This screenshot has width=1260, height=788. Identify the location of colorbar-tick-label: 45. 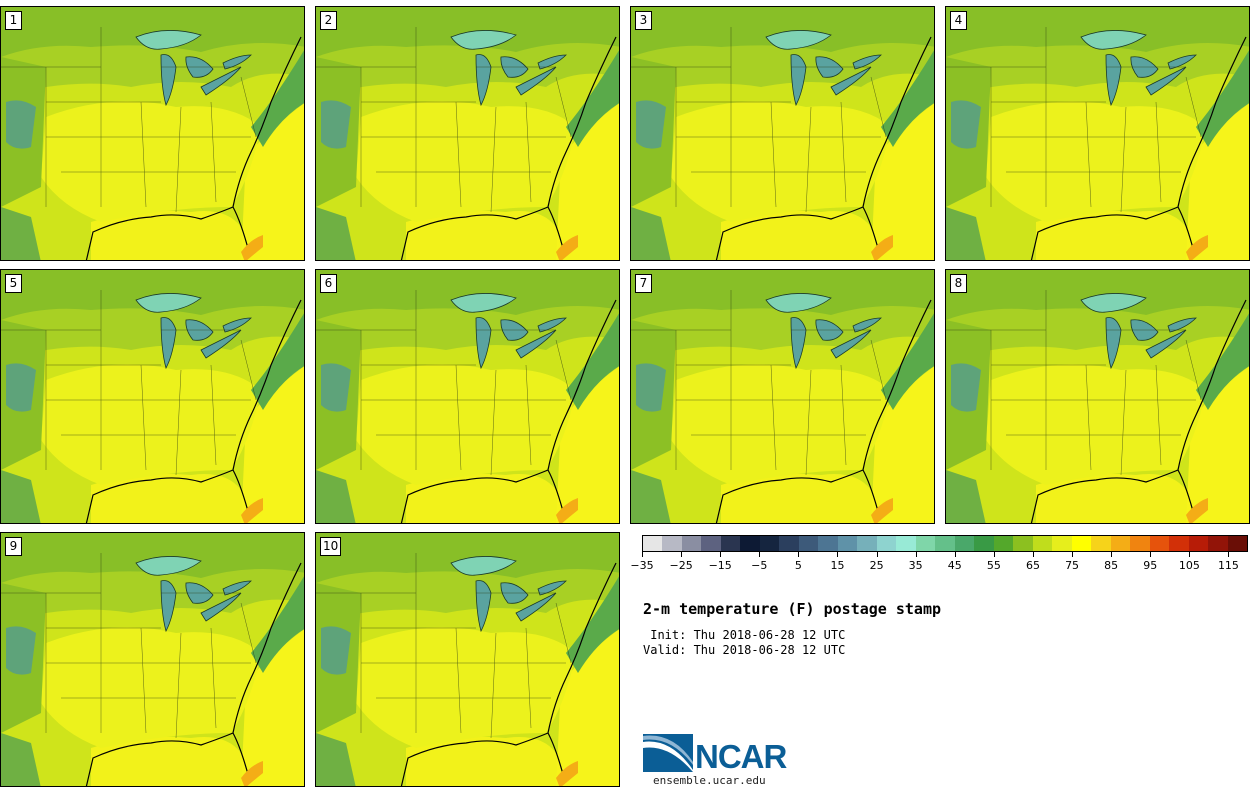
(954, 565).